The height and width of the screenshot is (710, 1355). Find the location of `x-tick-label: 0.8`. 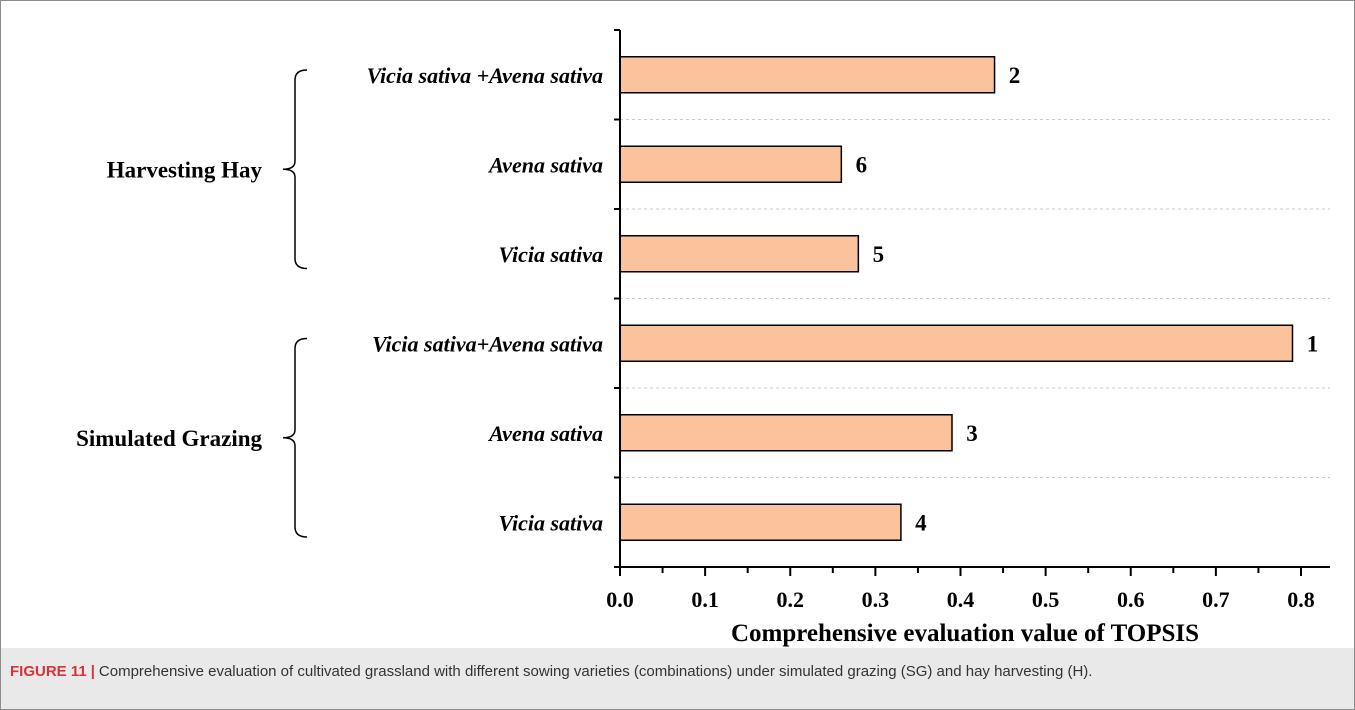

x-tick-label: 0.8 is located at coordinates (1301, 599).